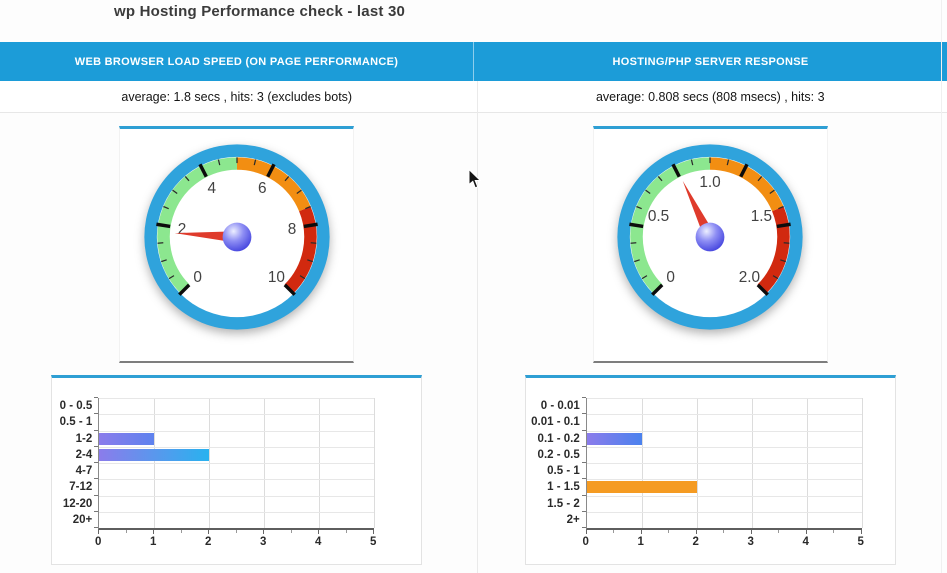 This screenshot has width=947, height=573. I want to click on server-response-gauge: 0 0.5 1.0 1.5 2.0, so click(710, 233).